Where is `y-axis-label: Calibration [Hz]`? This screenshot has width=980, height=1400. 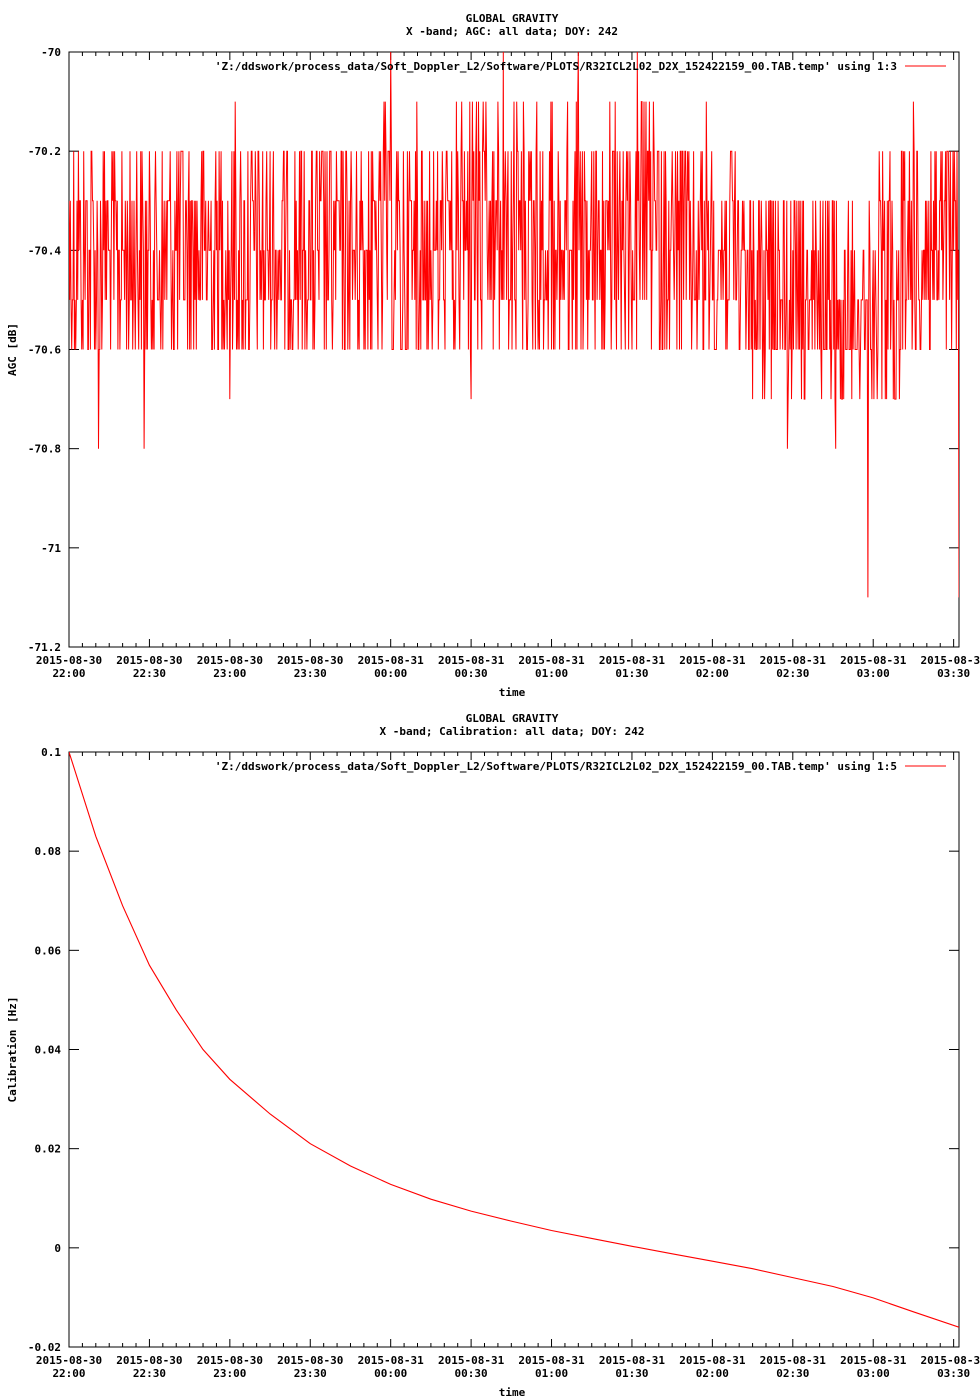 y-axis-label: Calibration [Hz] is located at coordinates (12, 1050).